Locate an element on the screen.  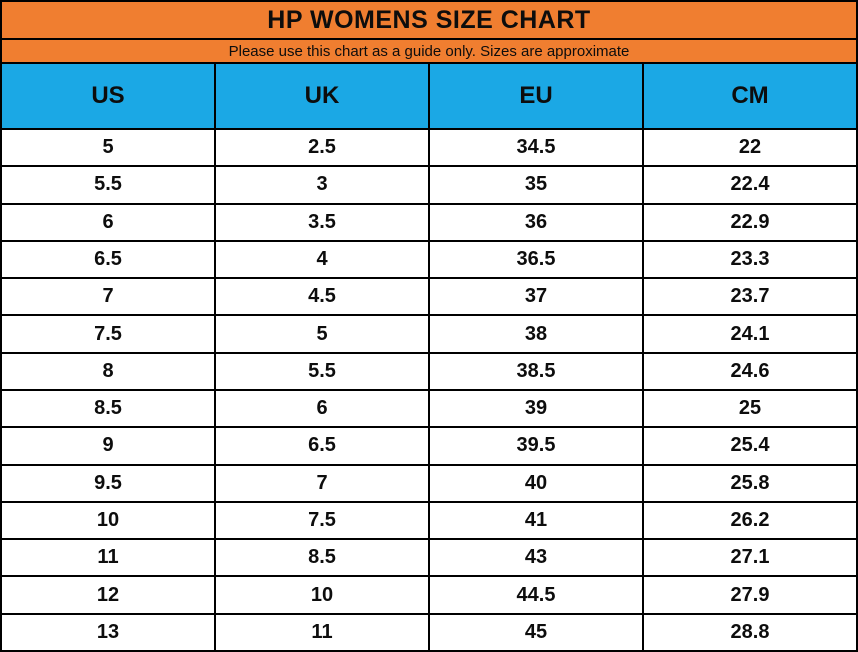
table-cell: 3.5 is located at coordinates (322, 222).